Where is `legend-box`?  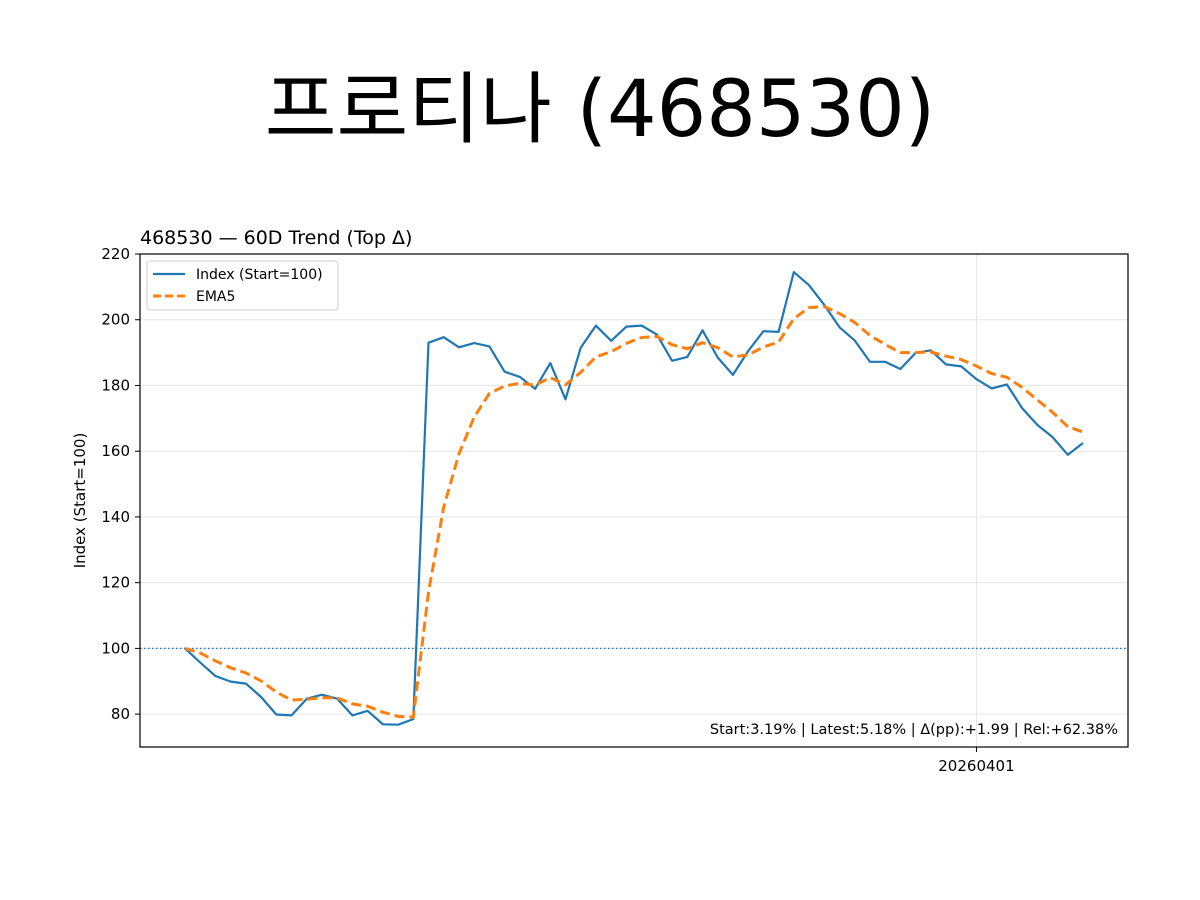 legend-box is located at coordinates (242, 285).